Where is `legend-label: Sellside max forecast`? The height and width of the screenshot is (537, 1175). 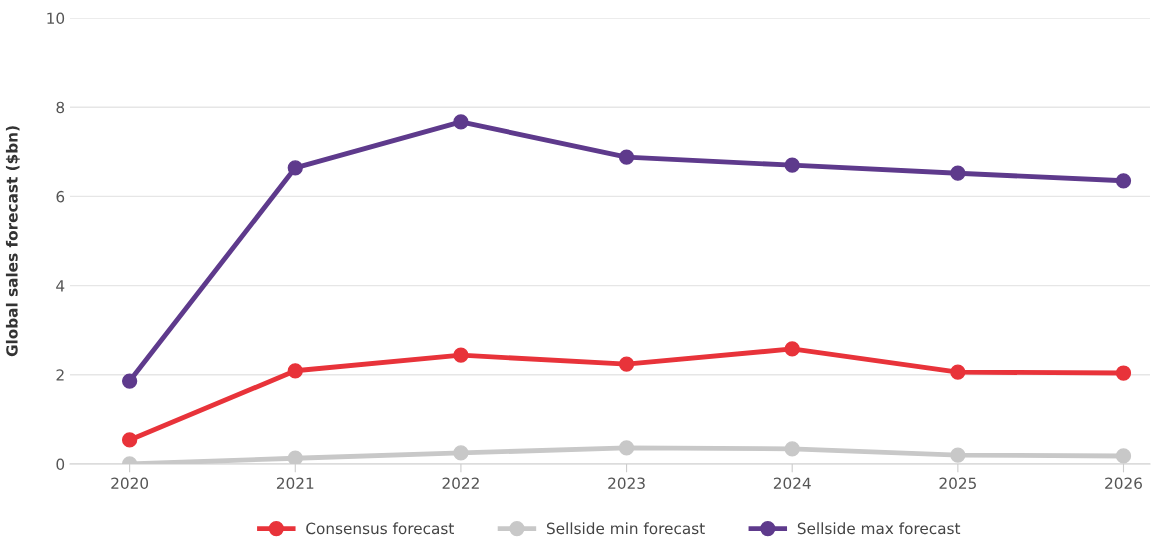
legend-label: Sellside max forecast is located at coordinates (879, 528).